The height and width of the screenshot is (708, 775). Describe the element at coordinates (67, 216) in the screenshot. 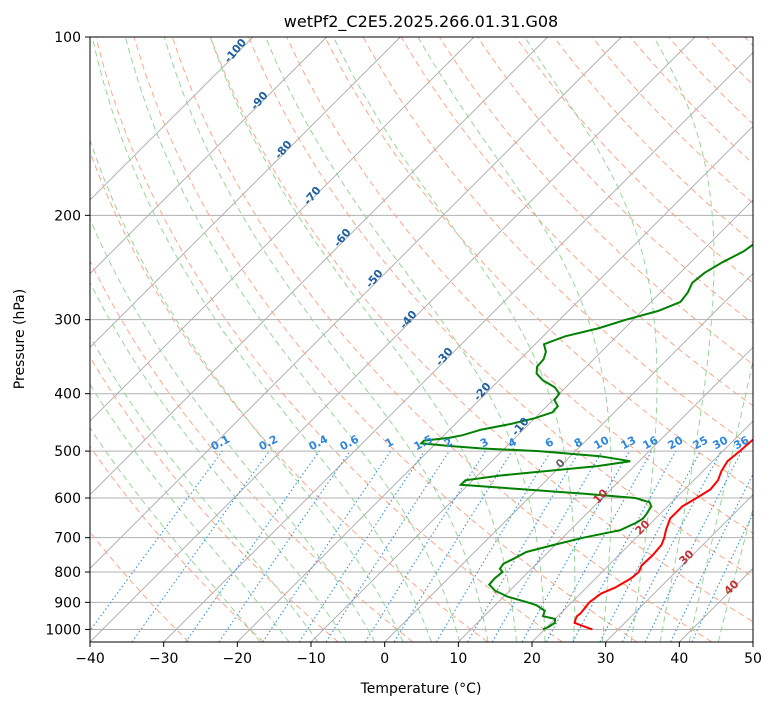

I see `y-tick-label: 200` at that location.